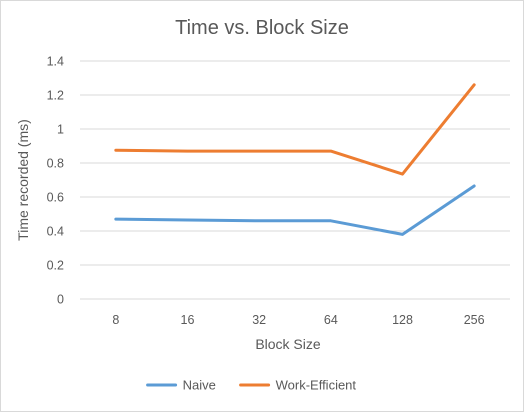  I want to click on x-axis-label: Block Size, so click(288, 344).